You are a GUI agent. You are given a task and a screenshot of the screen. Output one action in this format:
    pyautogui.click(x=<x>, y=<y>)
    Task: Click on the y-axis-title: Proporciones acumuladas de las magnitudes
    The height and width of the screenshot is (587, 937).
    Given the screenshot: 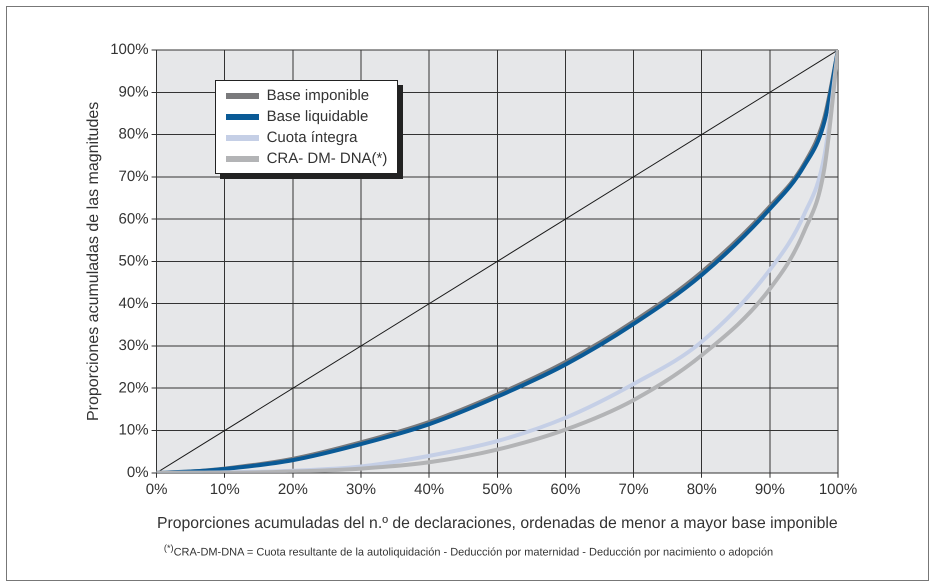 What is the action you would take?
    pyautogui.click(x=93, y=262)
    